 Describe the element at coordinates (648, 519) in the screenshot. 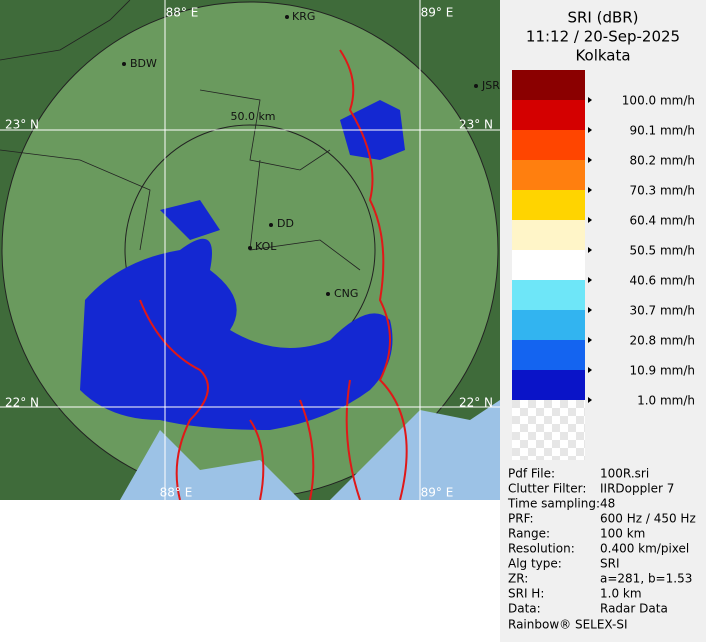

I see `info-value: 600 Hz / 450 Hz` at that location.